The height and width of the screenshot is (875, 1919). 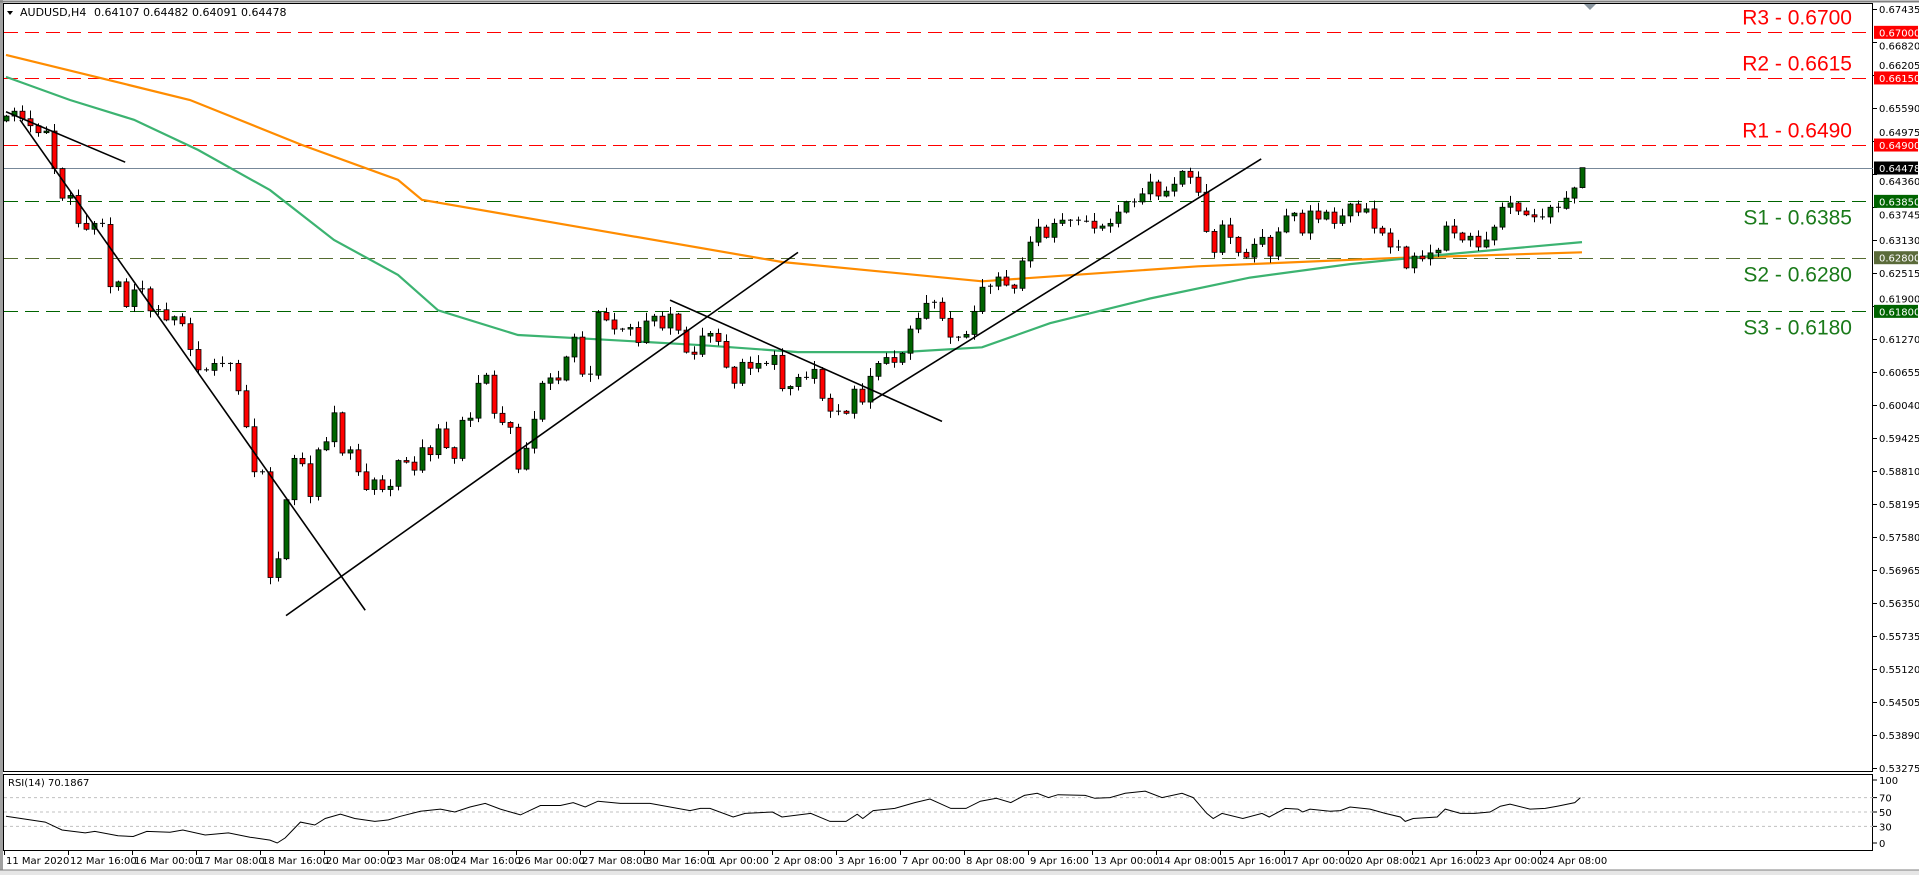 I want to click on time-tick-label: 17 Mar 08:00, so click(x=231, y=861).